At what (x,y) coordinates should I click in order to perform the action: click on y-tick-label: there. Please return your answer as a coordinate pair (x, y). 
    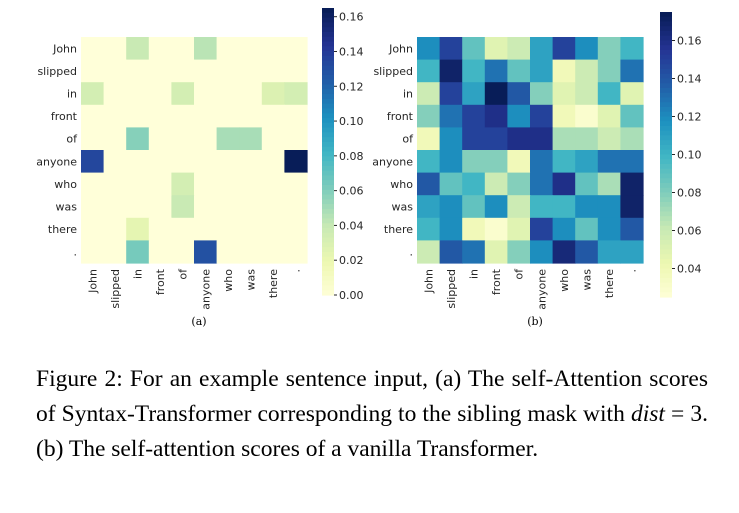
    Looking at the image, I should click on (398, 229).